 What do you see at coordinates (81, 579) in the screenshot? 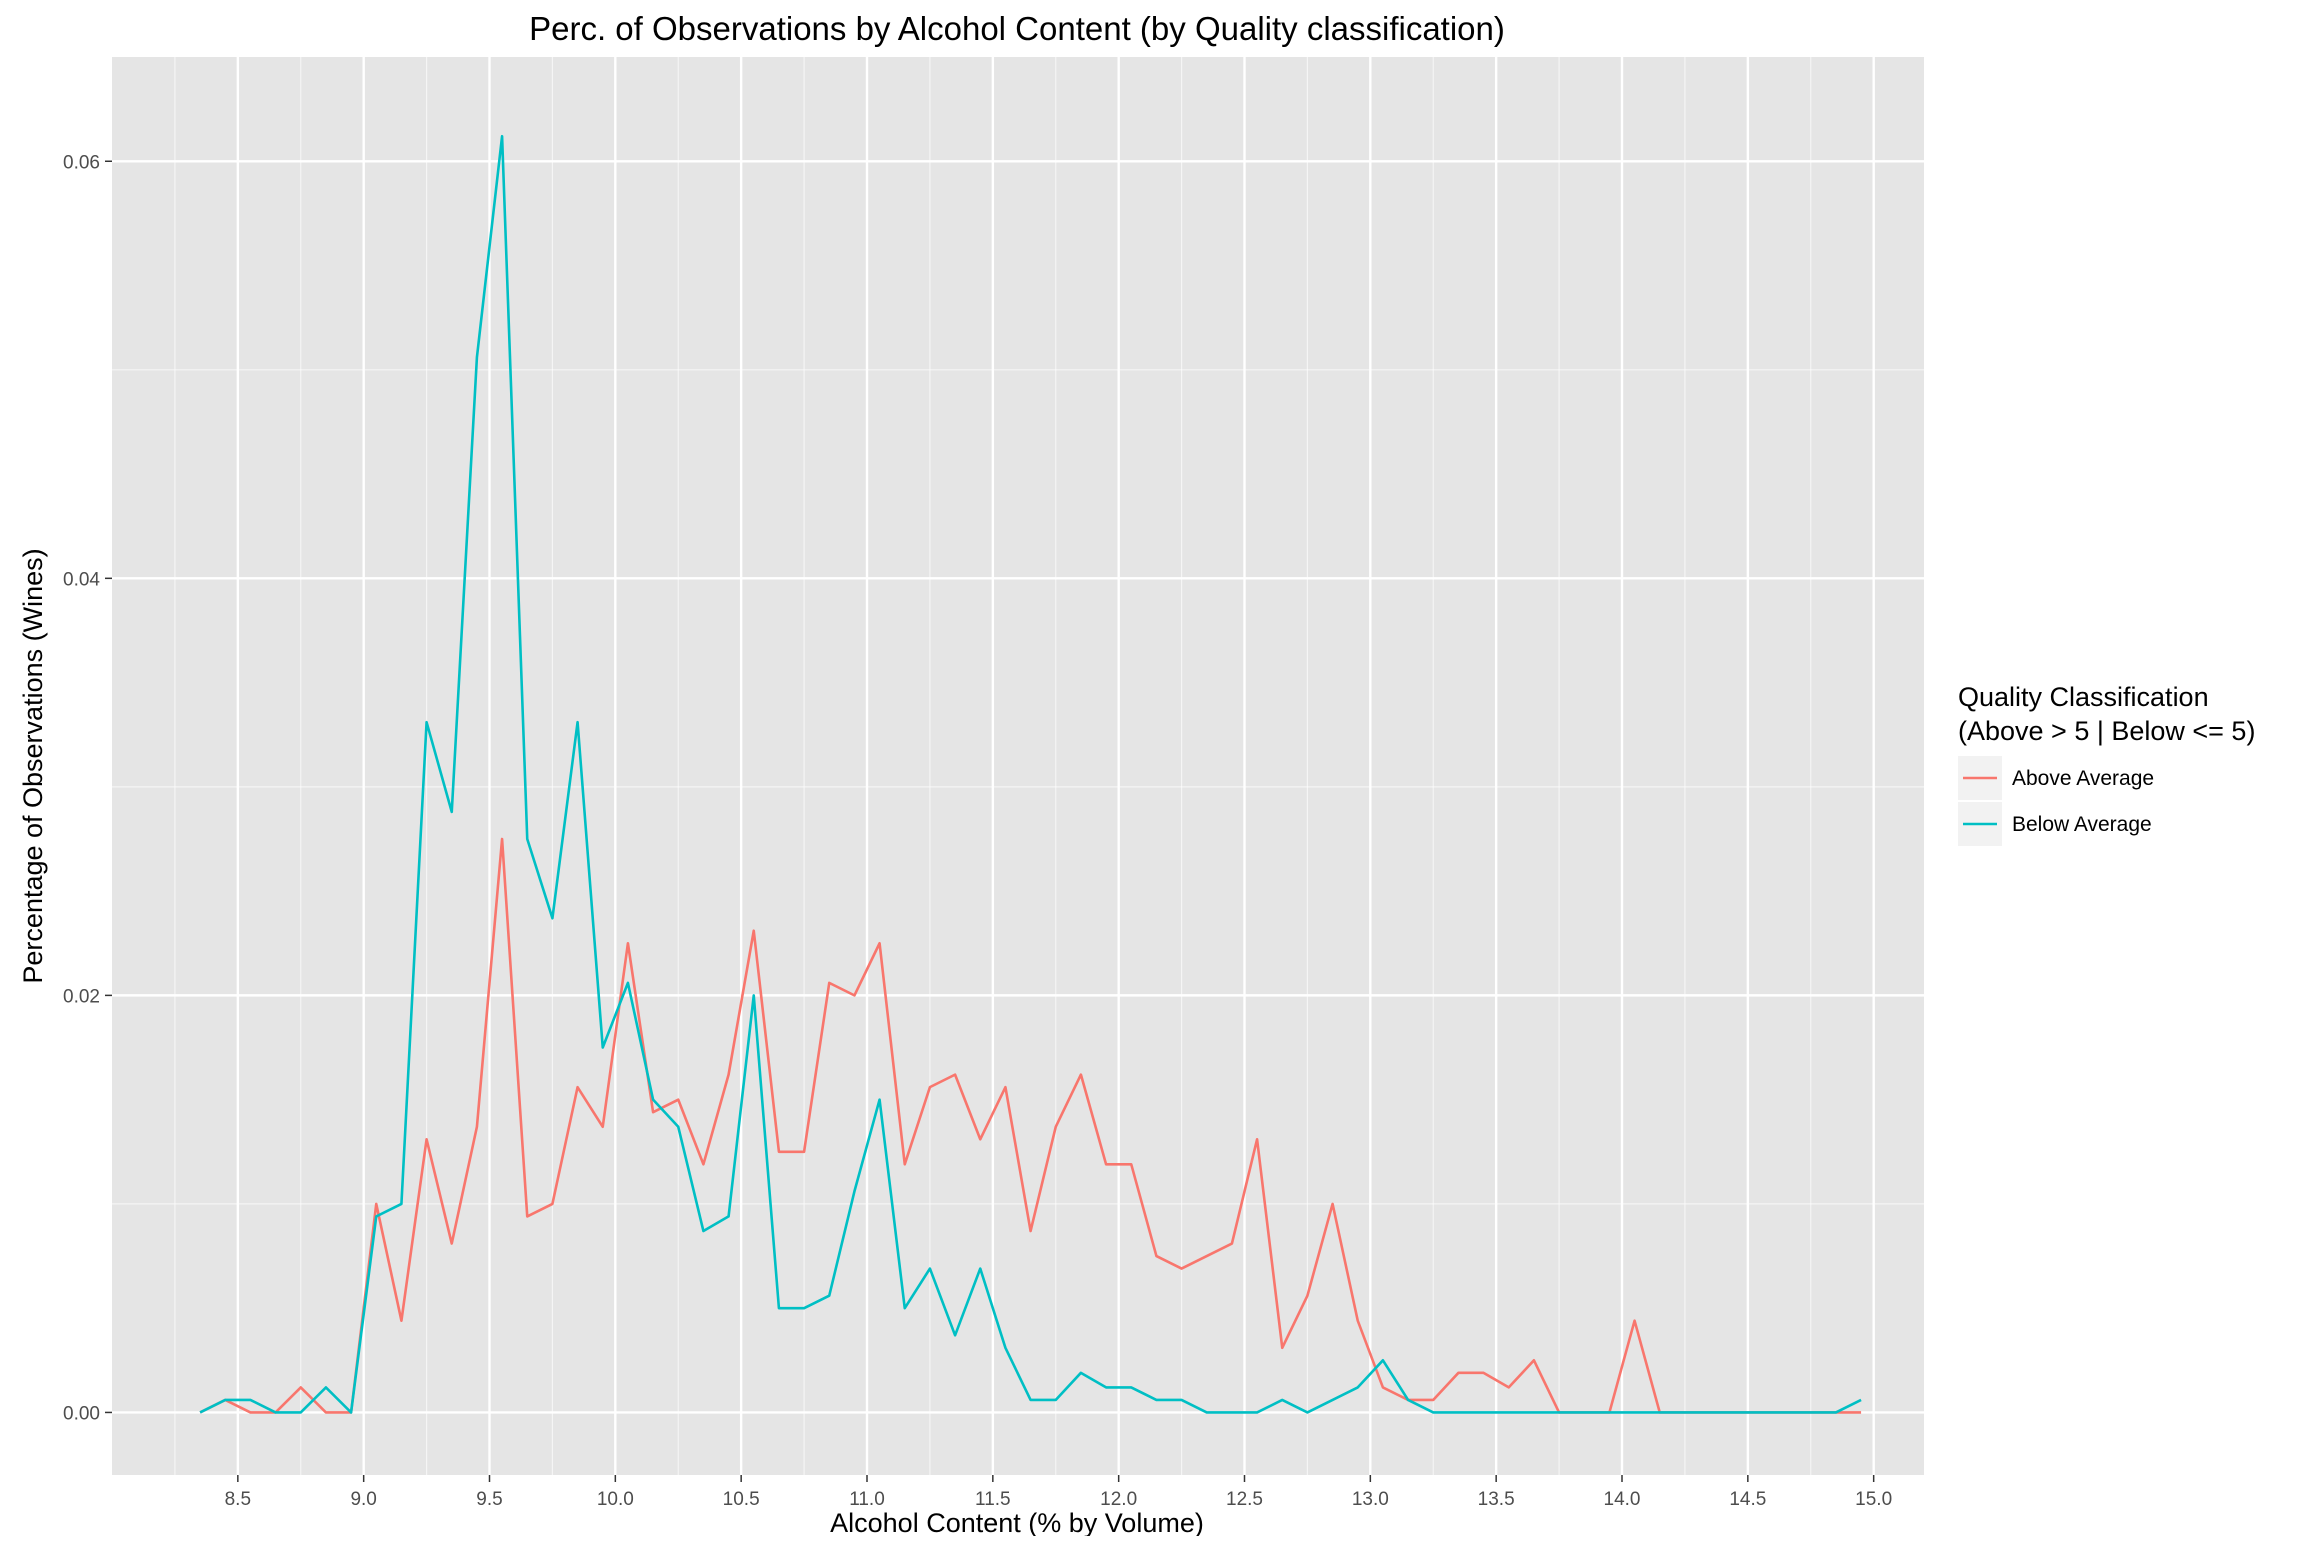
I see `y-tick-label: 0.04` at bounding box center [81, 579].